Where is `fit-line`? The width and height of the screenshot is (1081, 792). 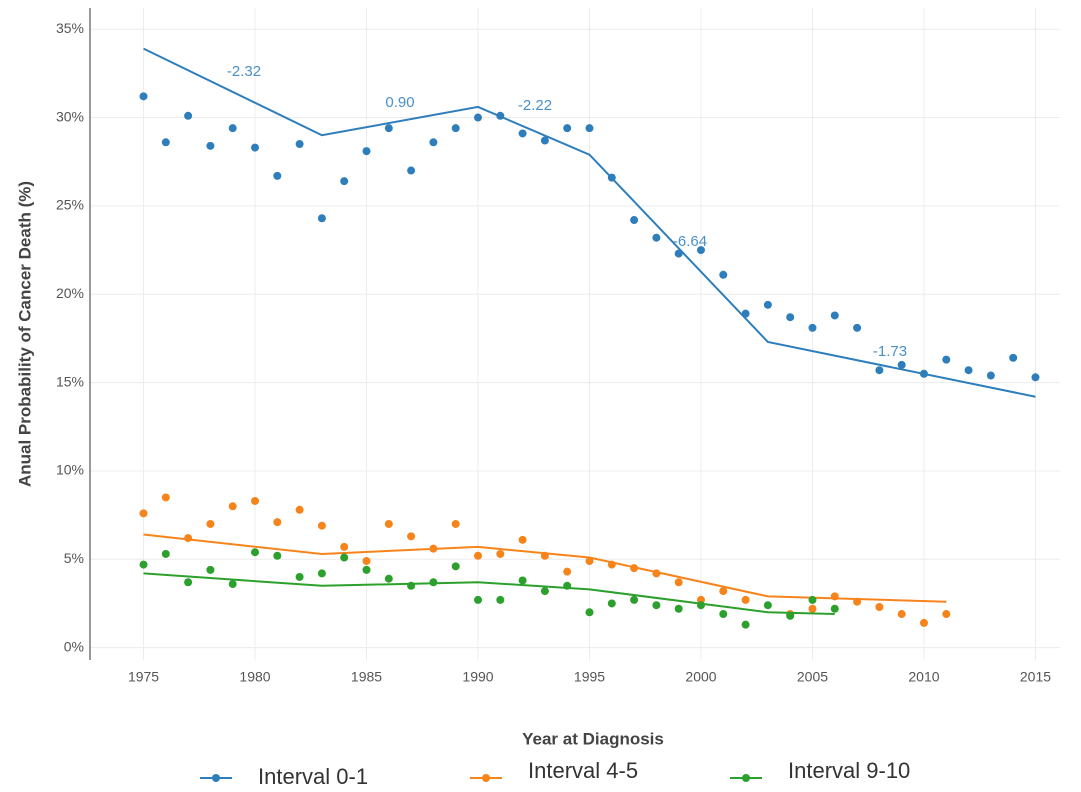
fit-line is located at coordinates (545, 568).